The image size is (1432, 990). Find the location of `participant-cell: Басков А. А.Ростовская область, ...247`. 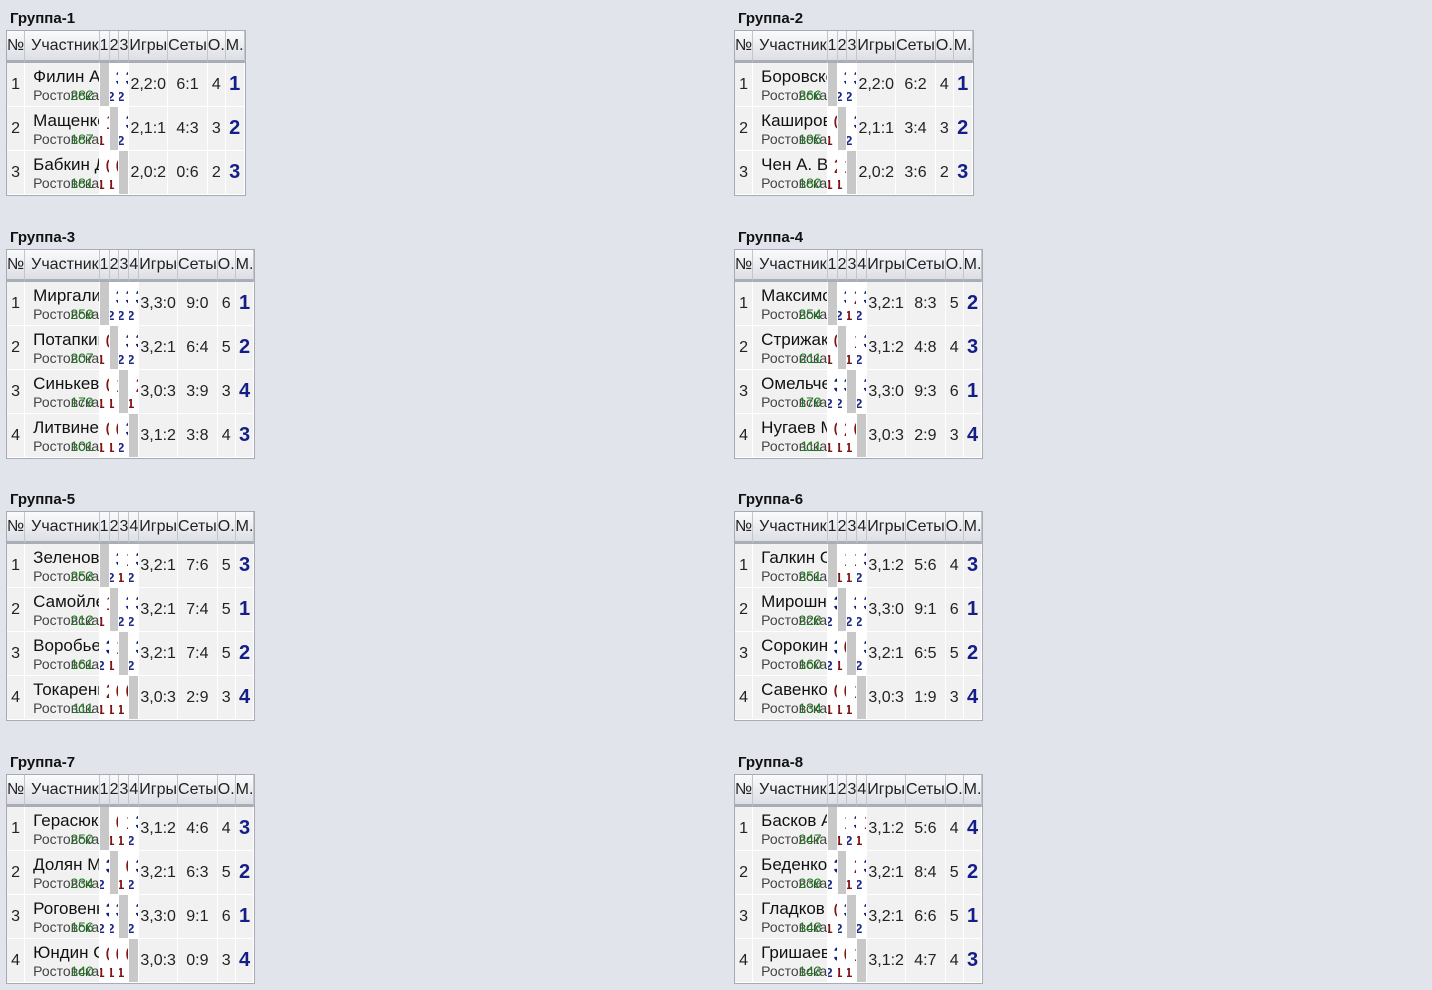

participant-cell: Басков А. А.Ростовская область, ...247 is located at coordinates (790, 829).